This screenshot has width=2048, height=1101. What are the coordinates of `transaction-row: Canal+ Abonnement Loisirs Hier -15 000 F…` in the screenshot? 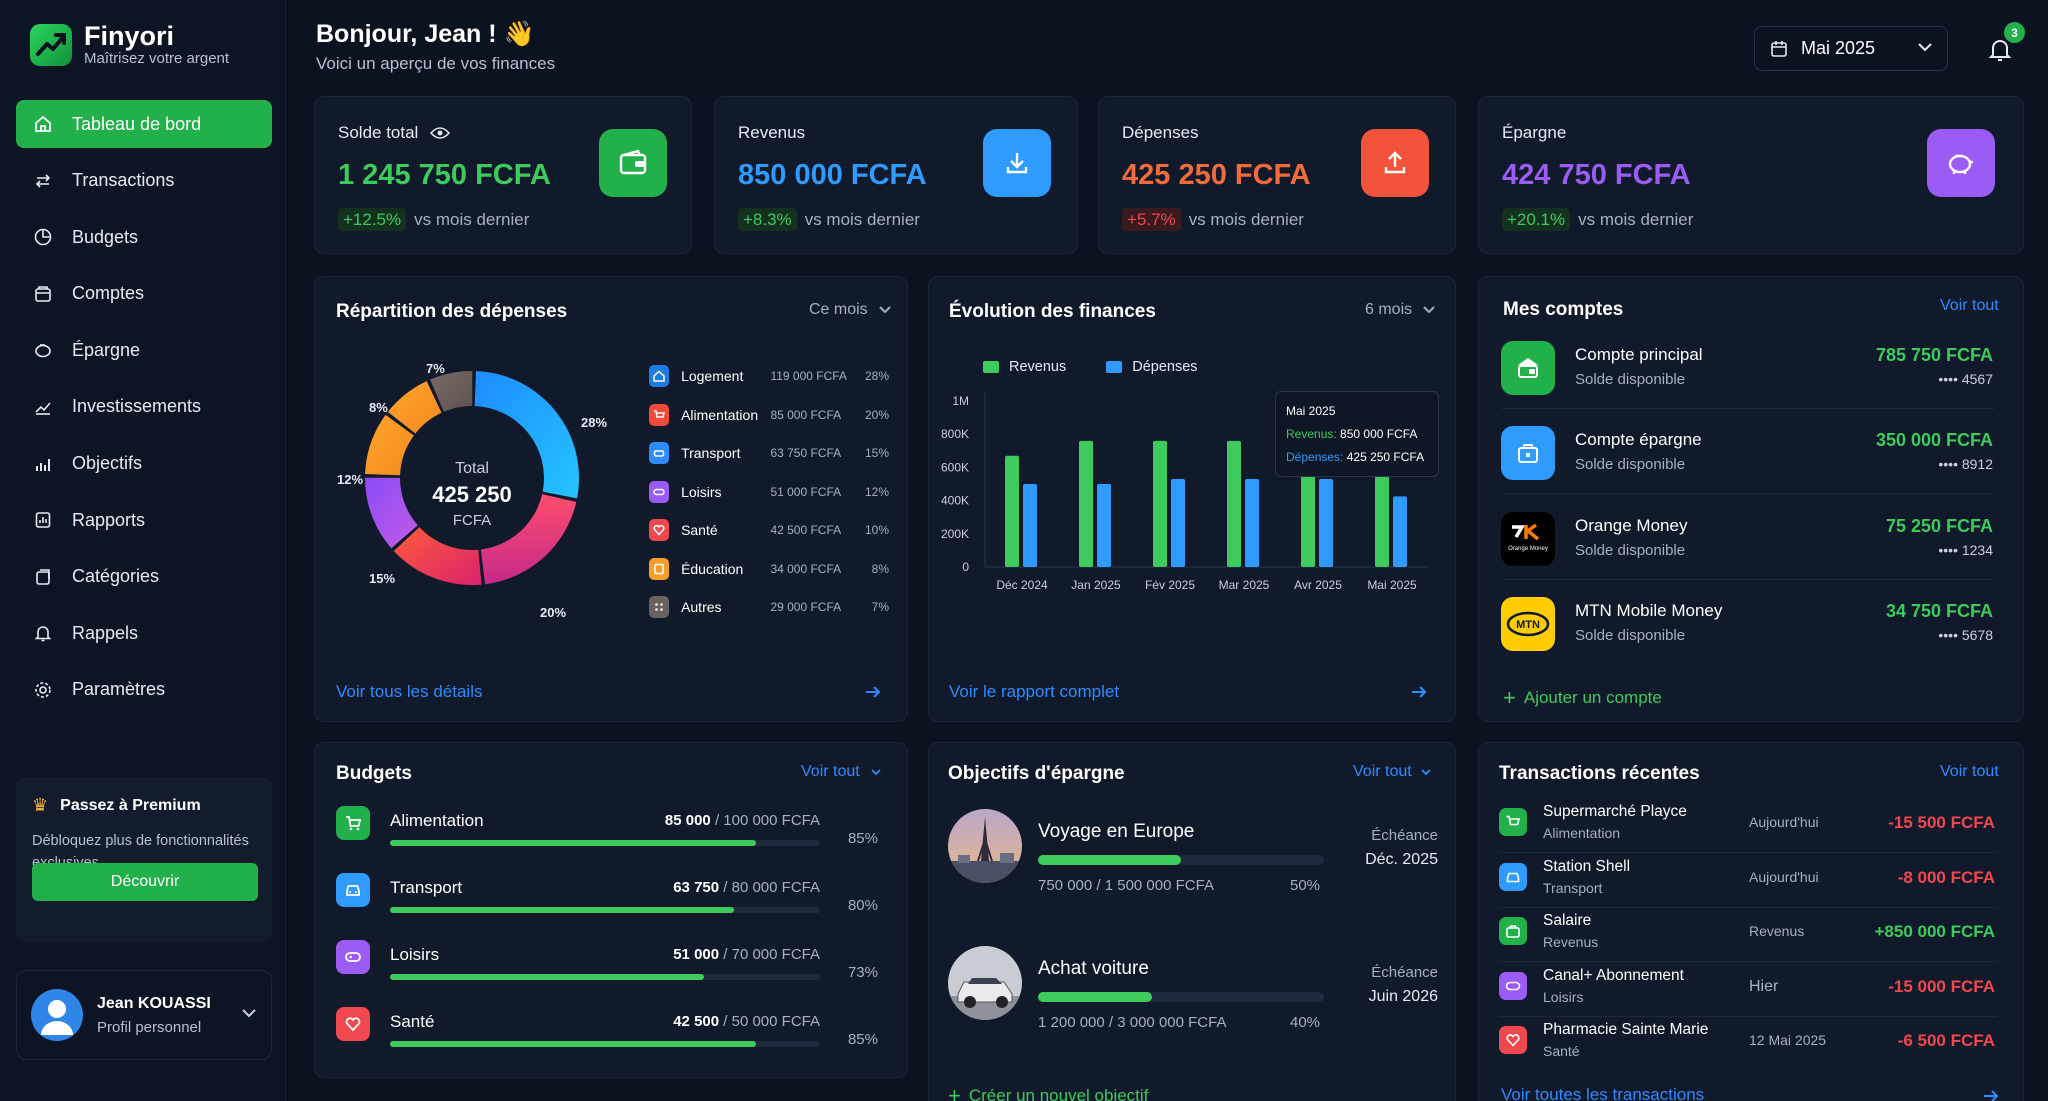 It's located at (1748, 990).